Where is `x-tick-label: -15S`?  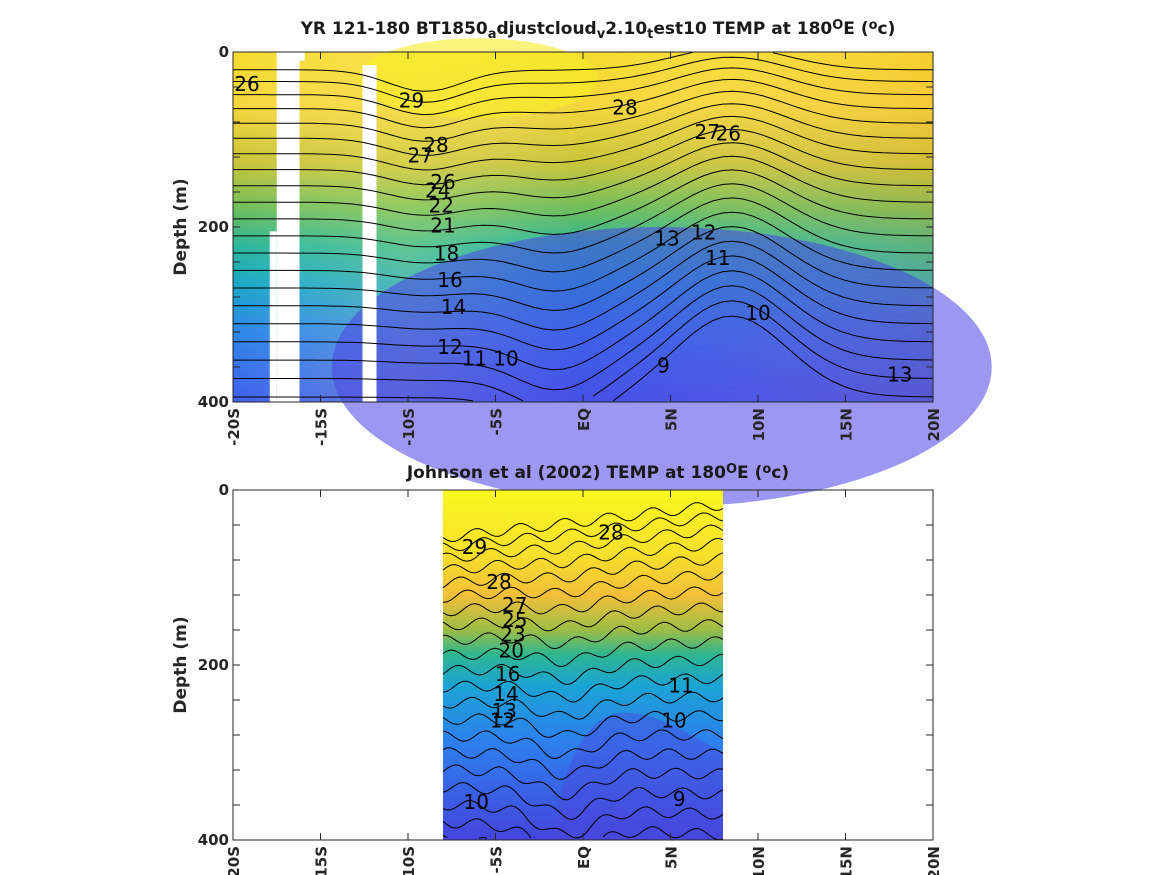
x-tick-label: -15S is located at coordinates (322, 860).